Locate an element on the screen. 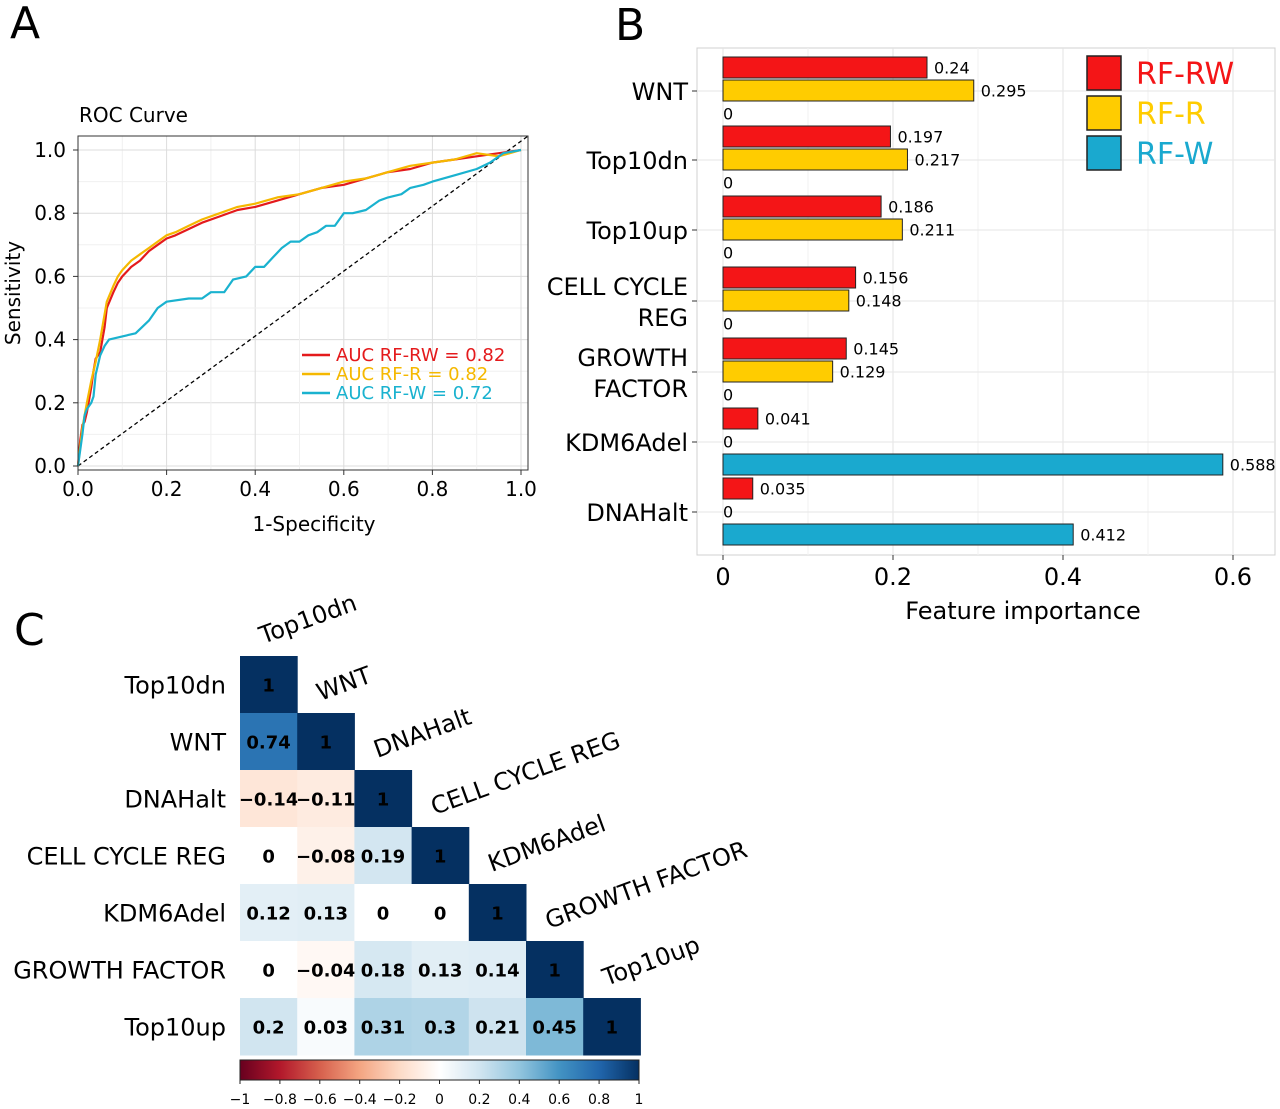  roc-x-tick-label: 0.0 is located at coordinates (78, 489).